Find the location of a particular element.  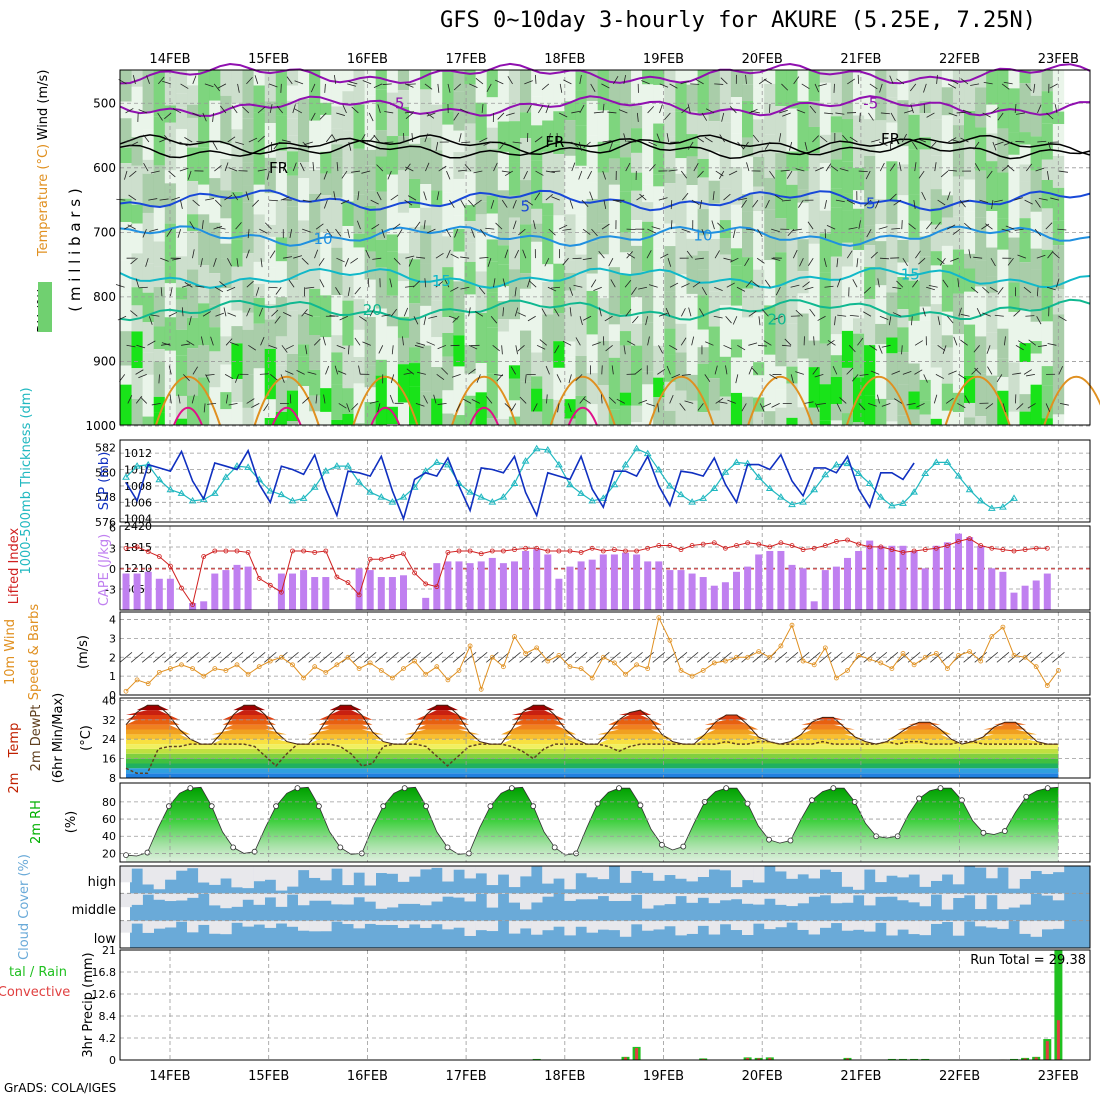

bottom-date-label: 17FEB is located at coordinates (466, 1076).